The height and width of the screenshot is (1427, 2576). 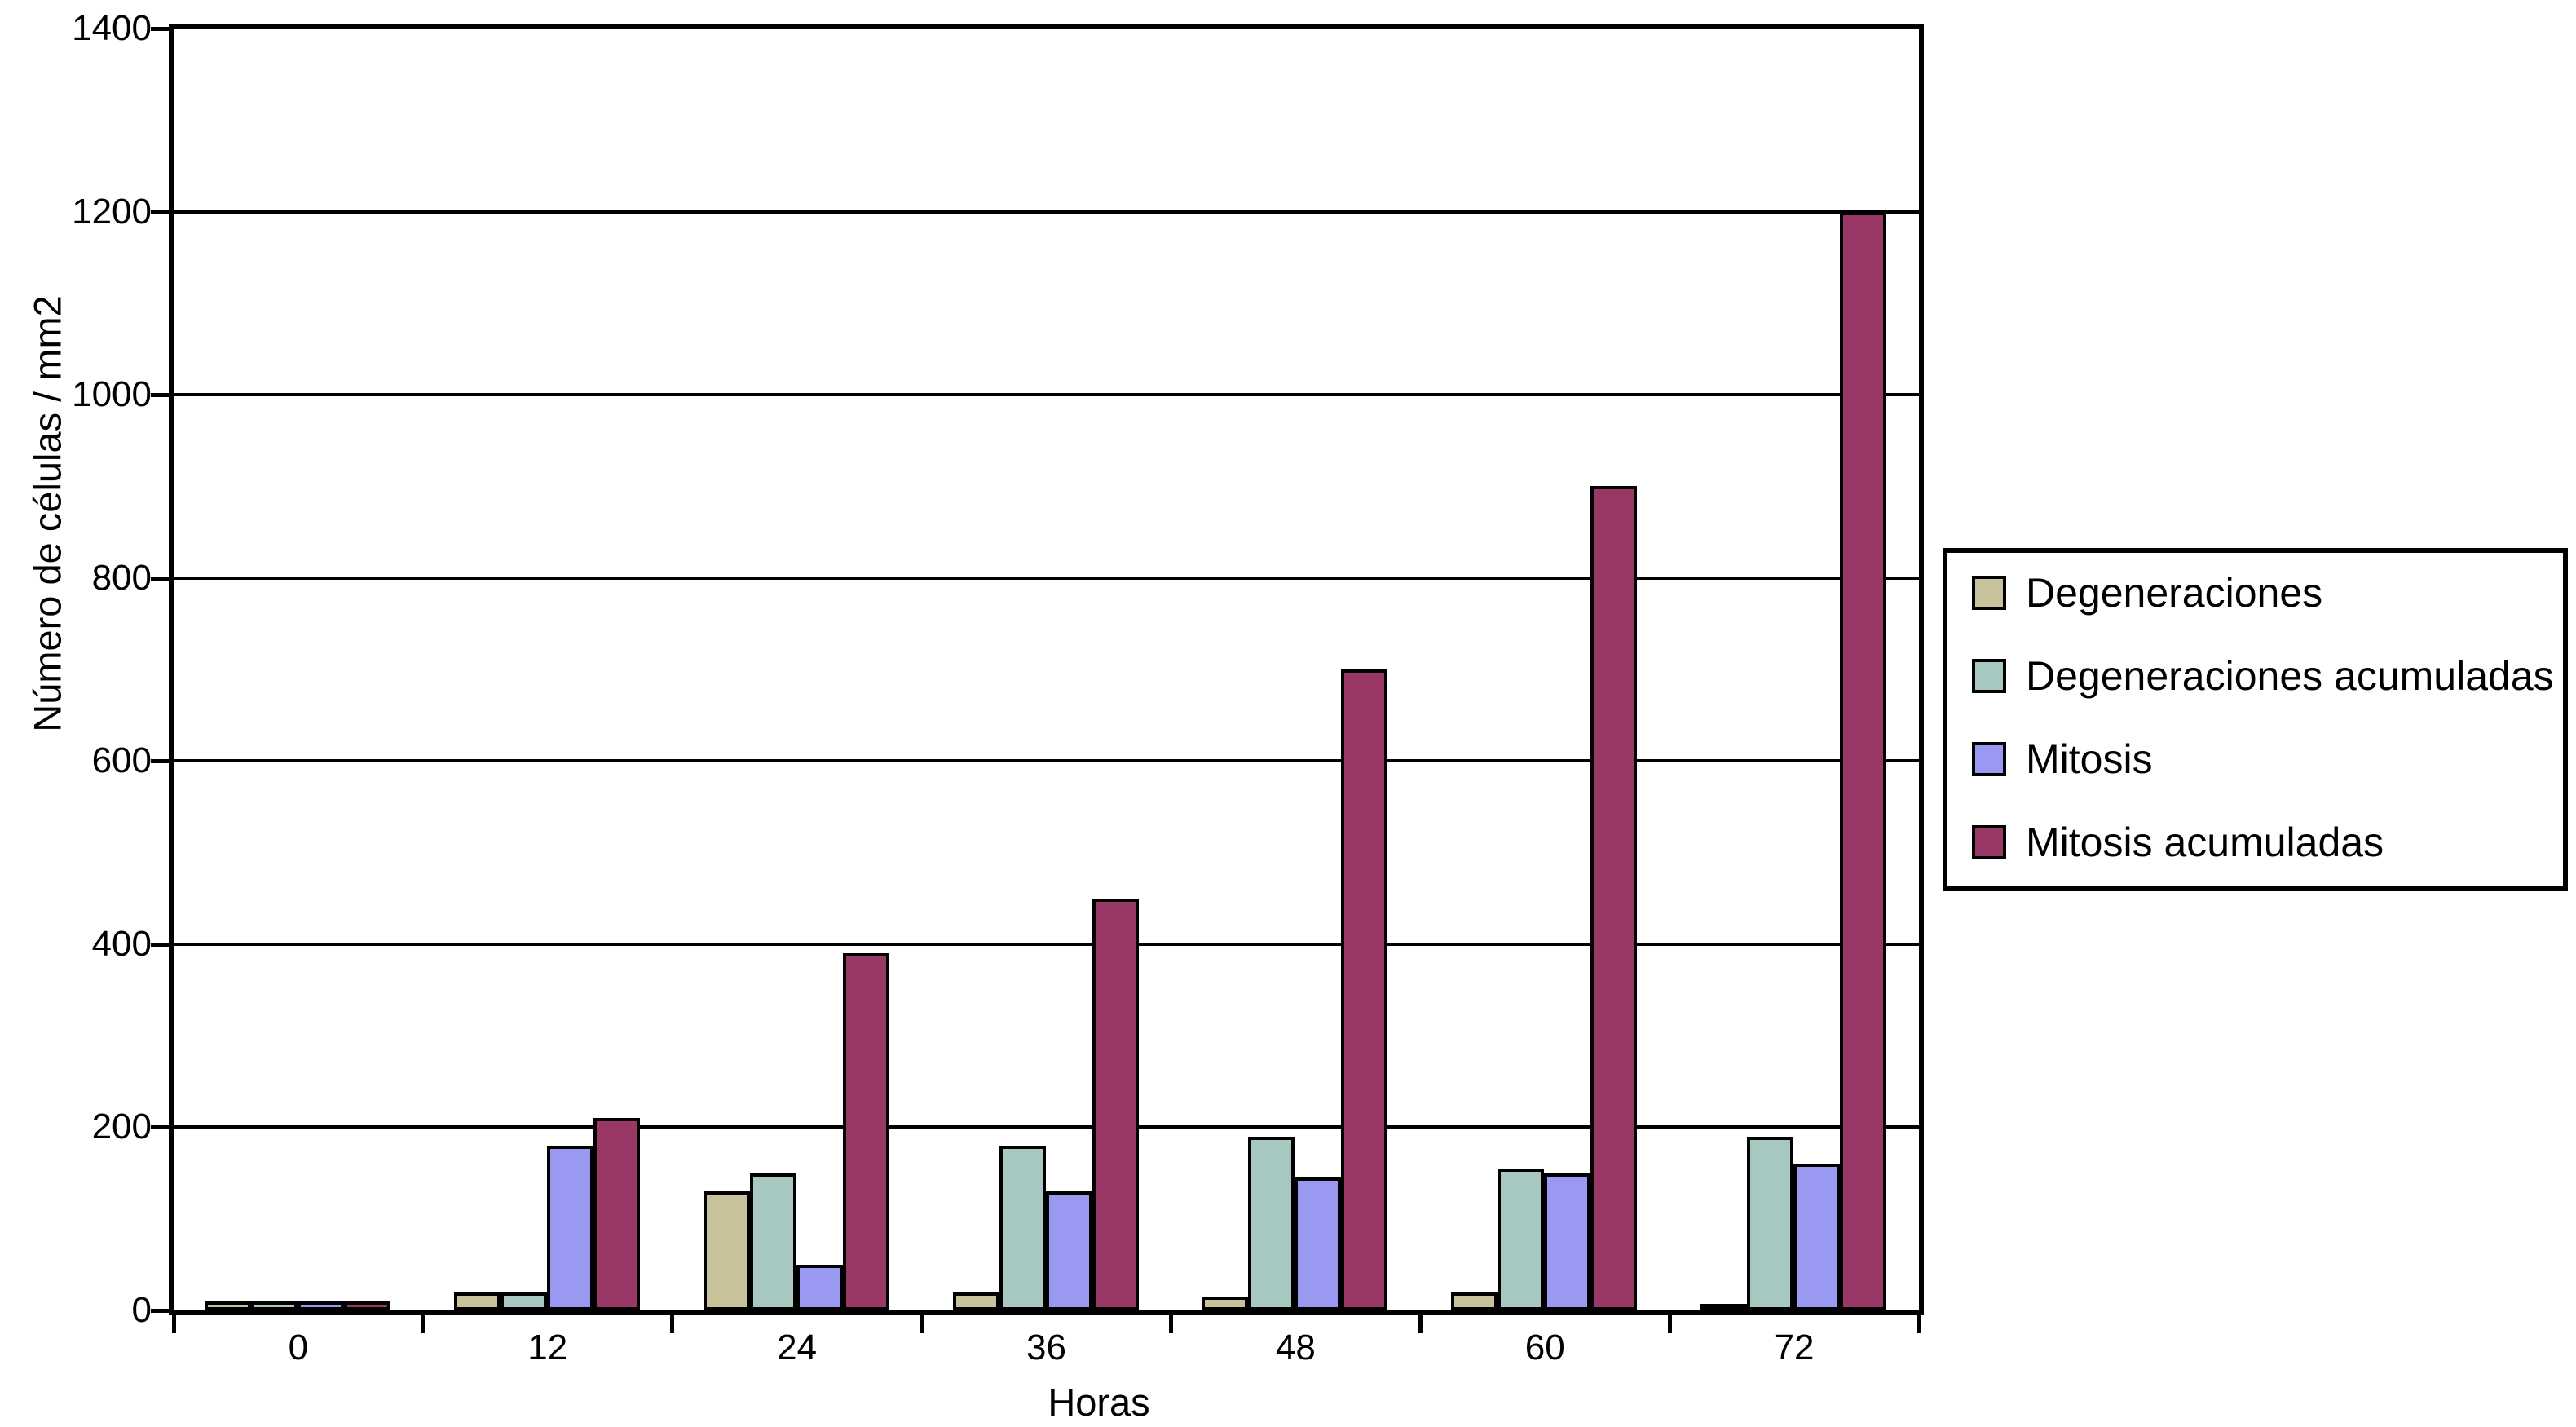 I want to click on x-tick-label-72: 72, so click(x=1794, y=1347).